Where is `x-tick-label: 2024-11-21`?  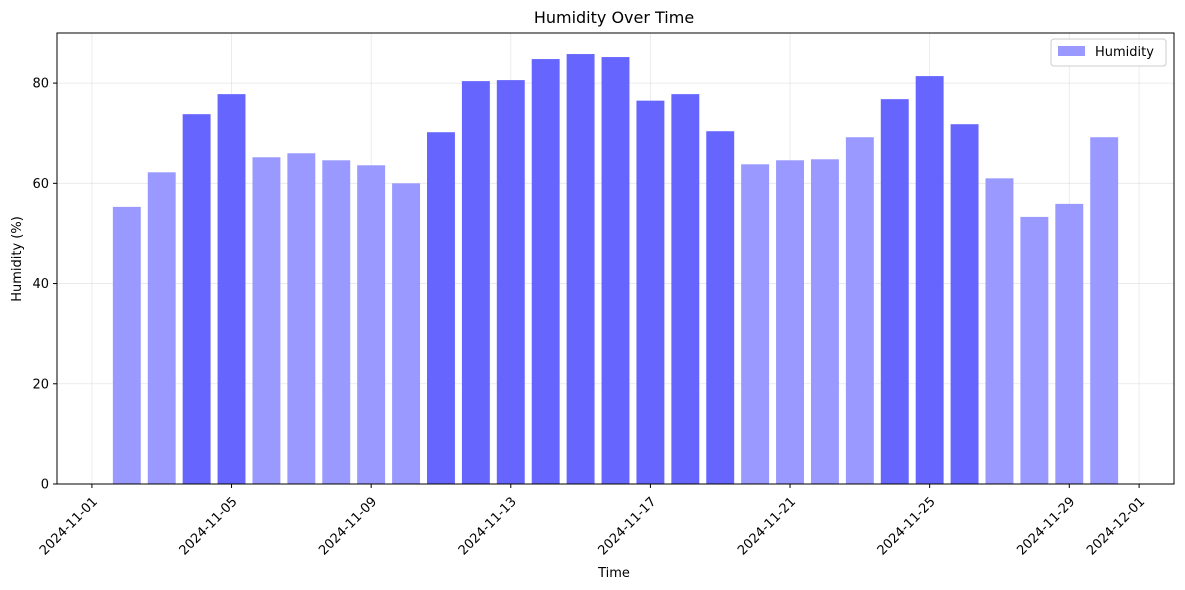
x-tick-label: 2024-11-21 is located at coordinates (767, 526).